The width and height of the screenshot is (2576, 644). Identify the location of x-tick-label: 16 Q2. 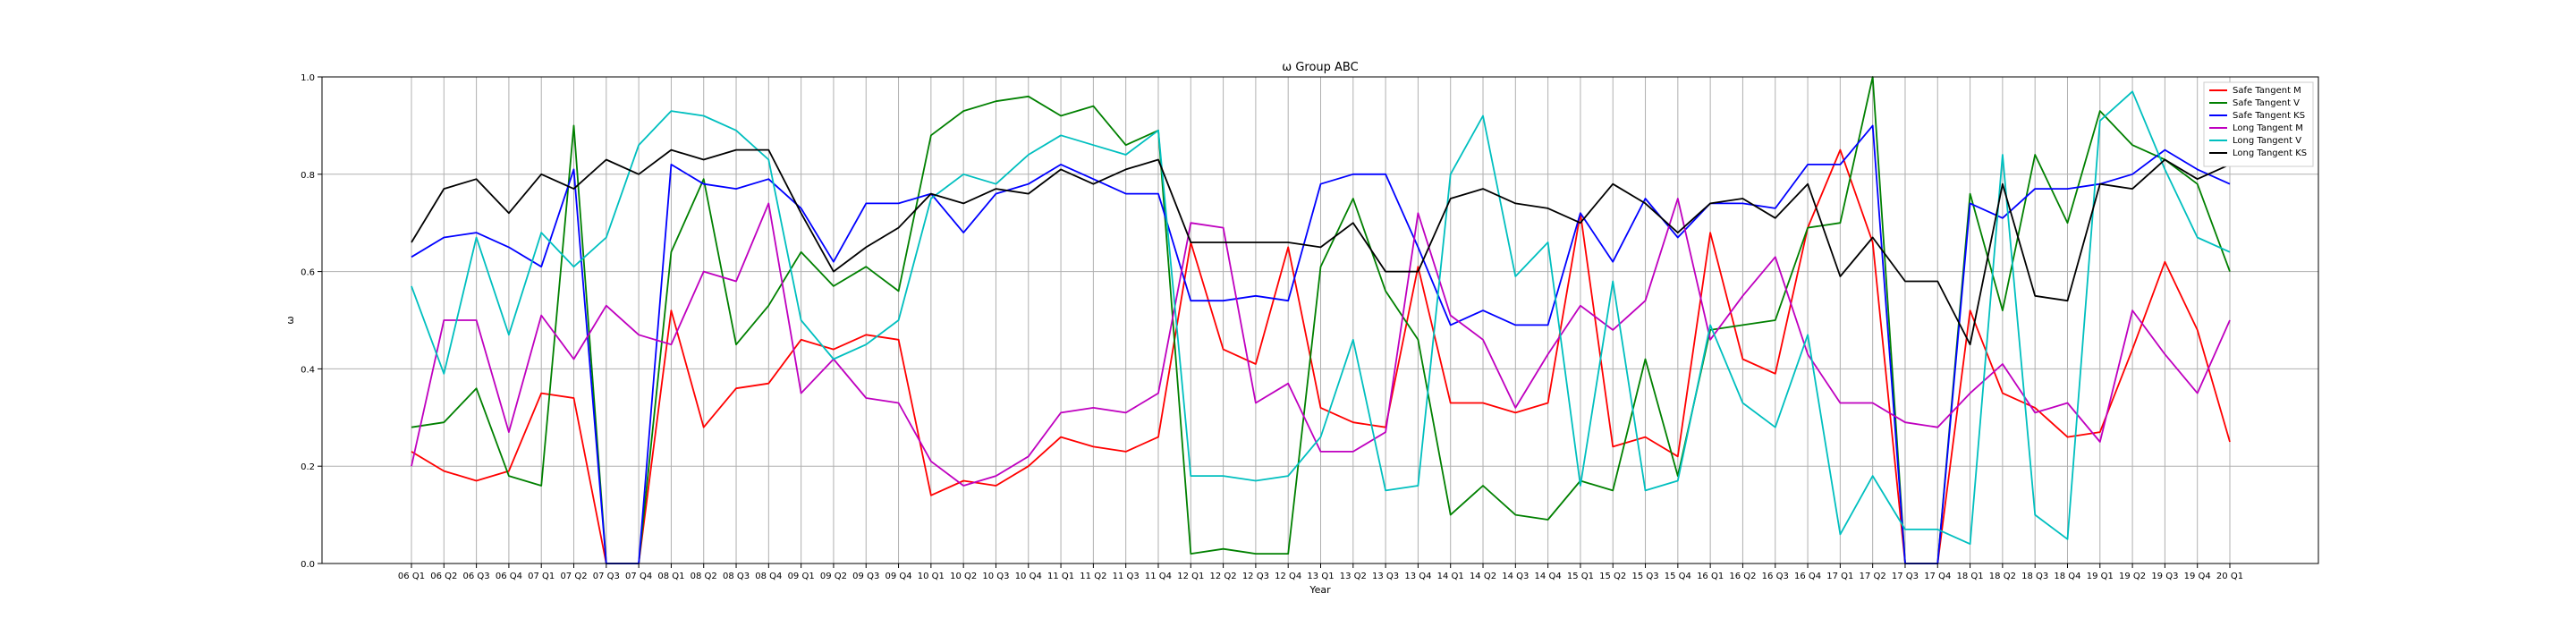
(1742, 576).